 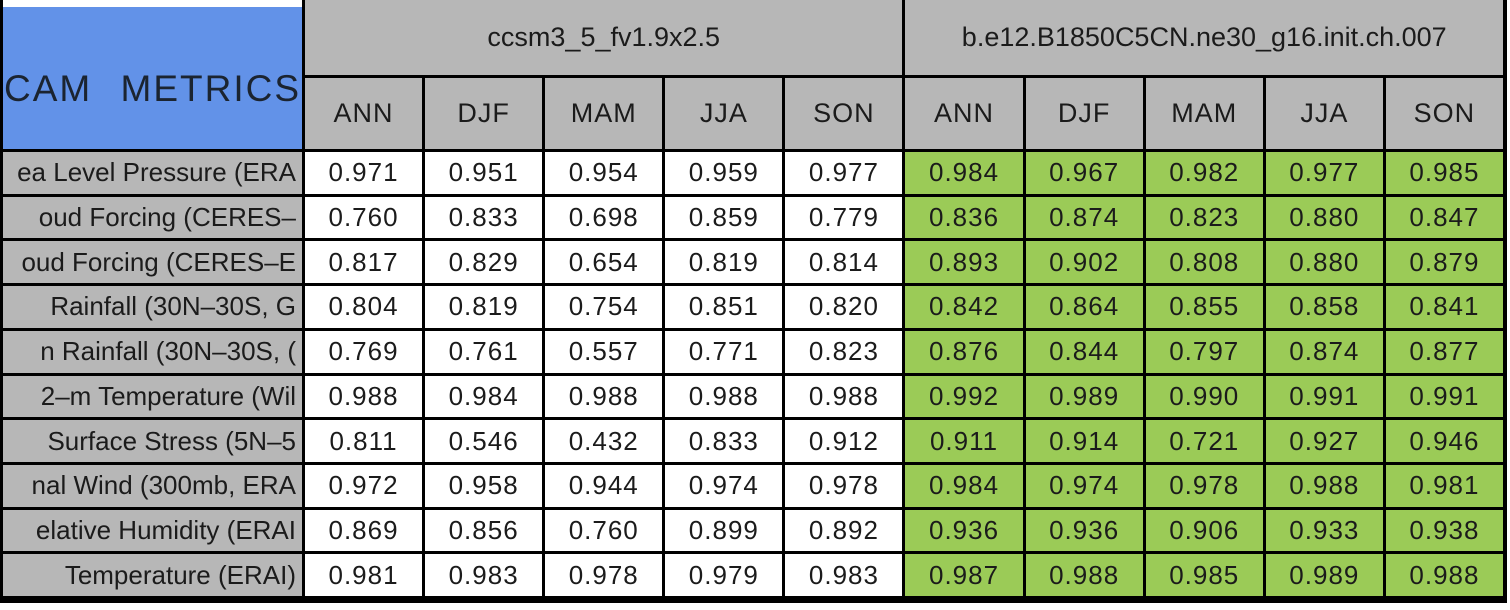 What do you see at coordinates (844, 217) in the screenshot?
I see `value-cell-group1: 0.779` at bounding box center [844, 217].